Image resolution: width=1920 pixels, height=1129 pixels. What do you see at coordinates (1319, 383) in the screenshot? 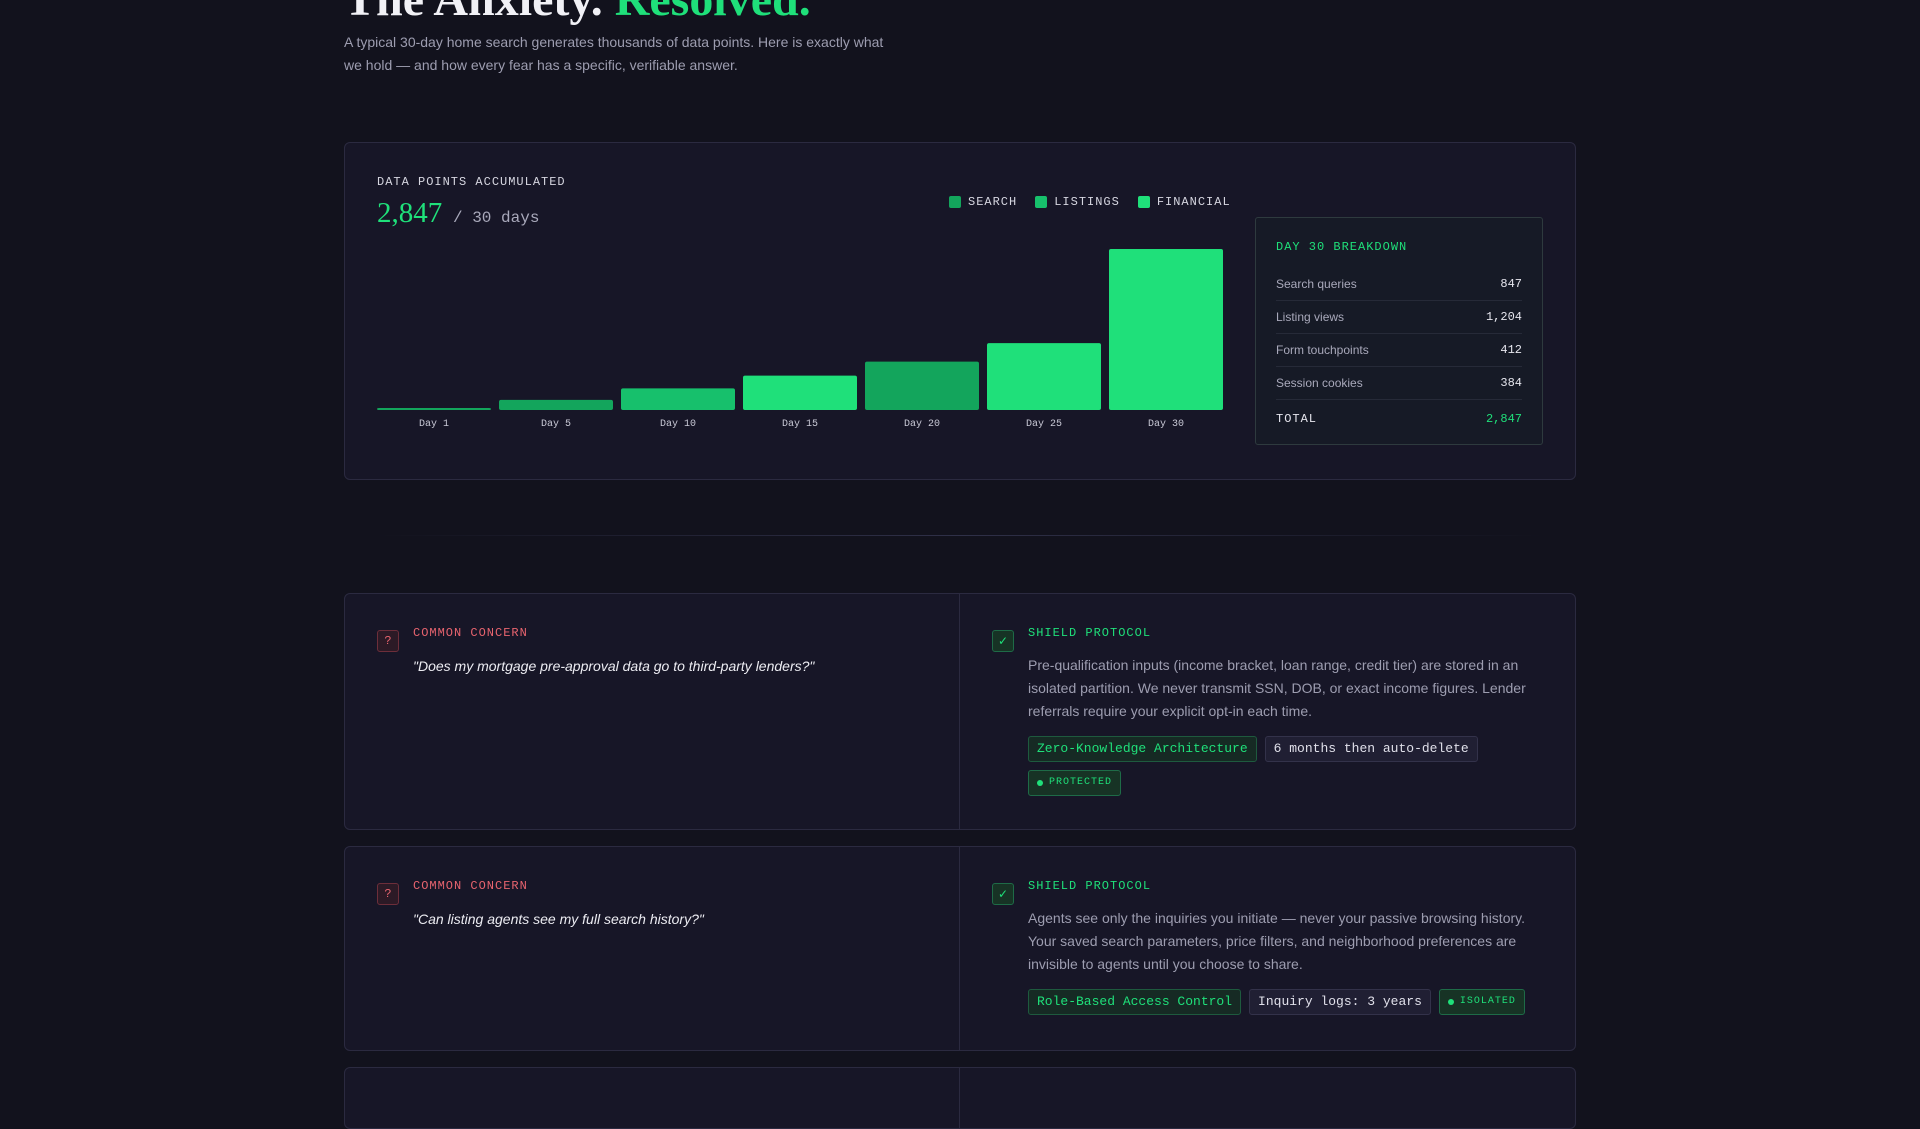
I see `breakdown-row-label: Session cookies` at bounding box center [1319, 383].